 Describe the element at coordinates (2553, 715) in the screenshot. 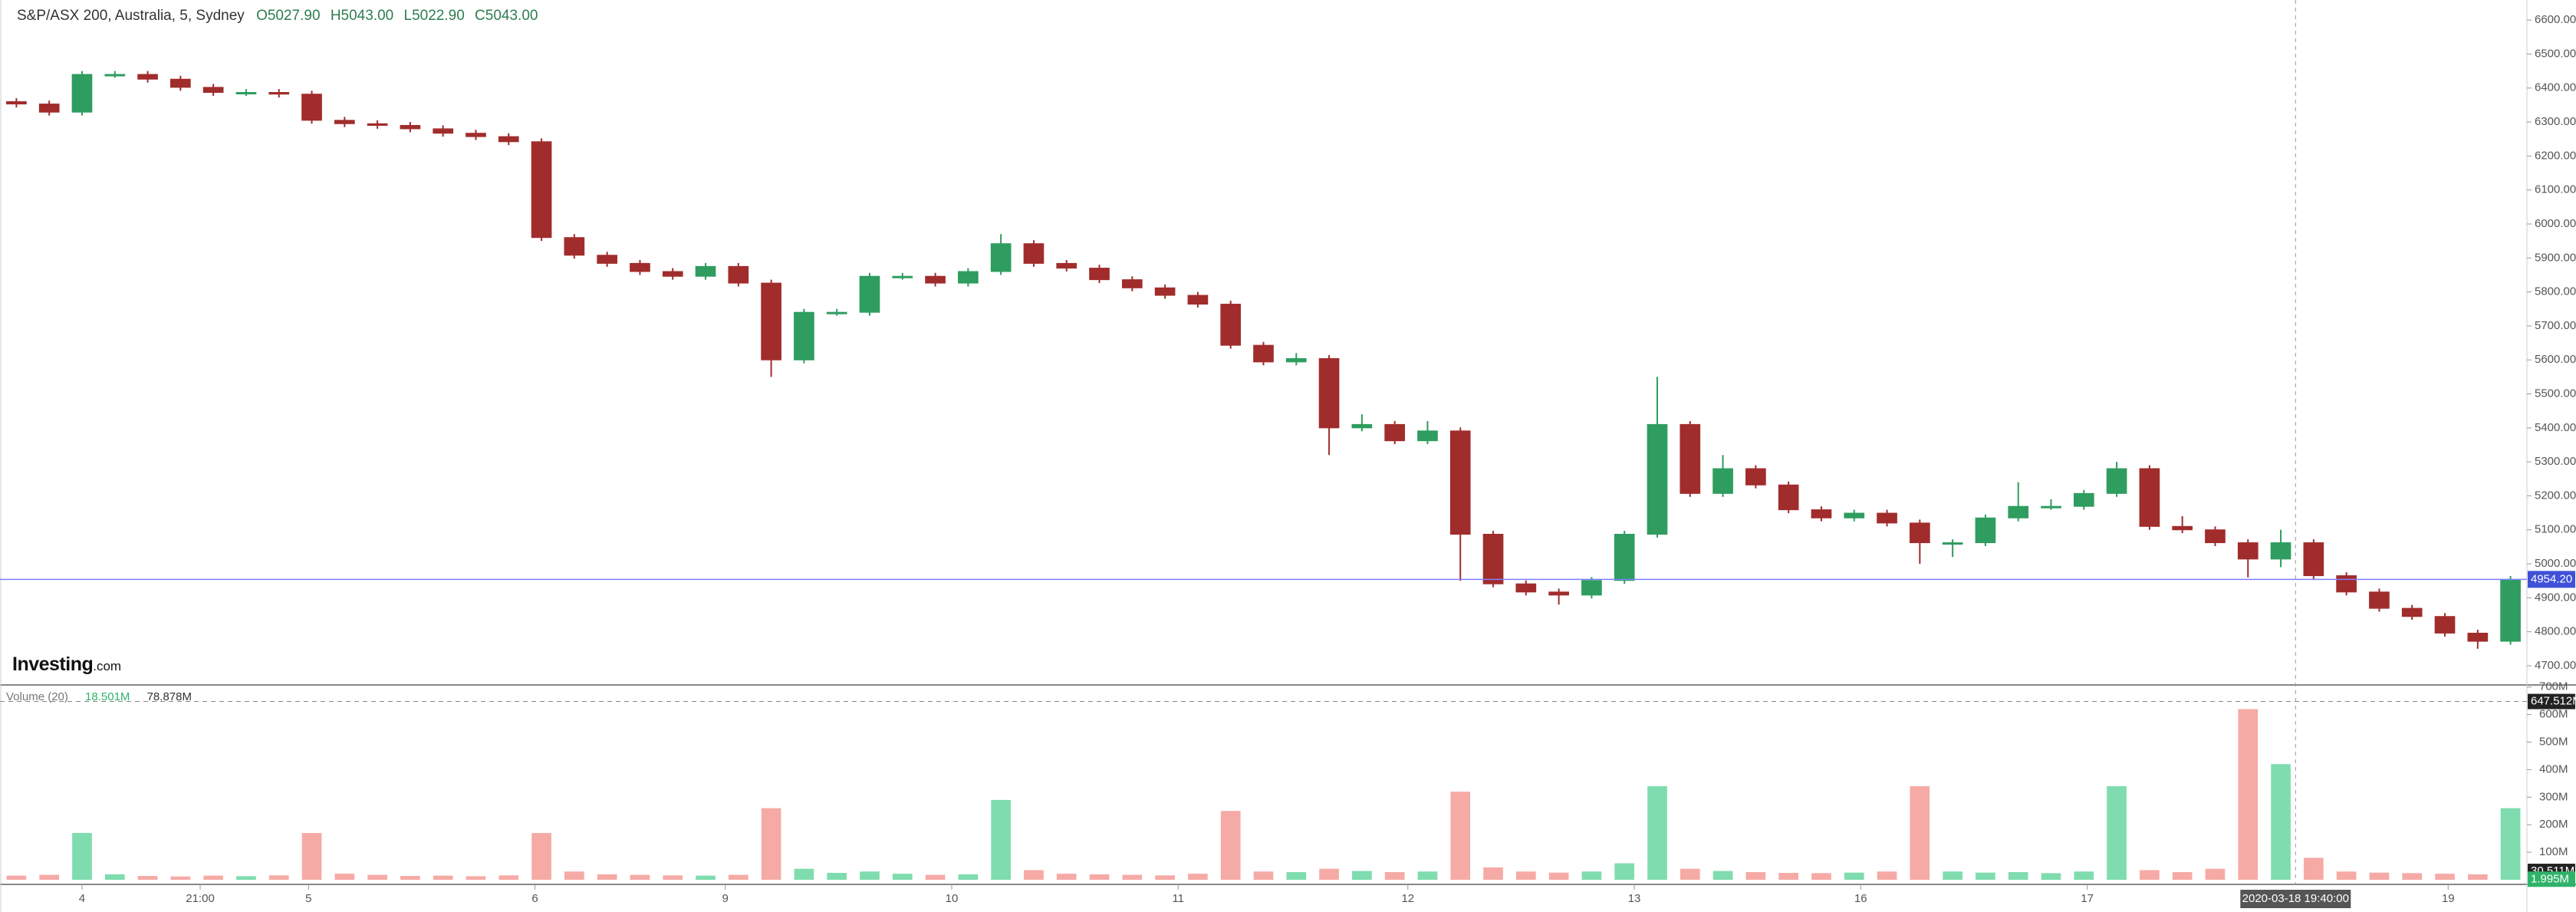

I see `volume-tick-label: 600M` at that location.